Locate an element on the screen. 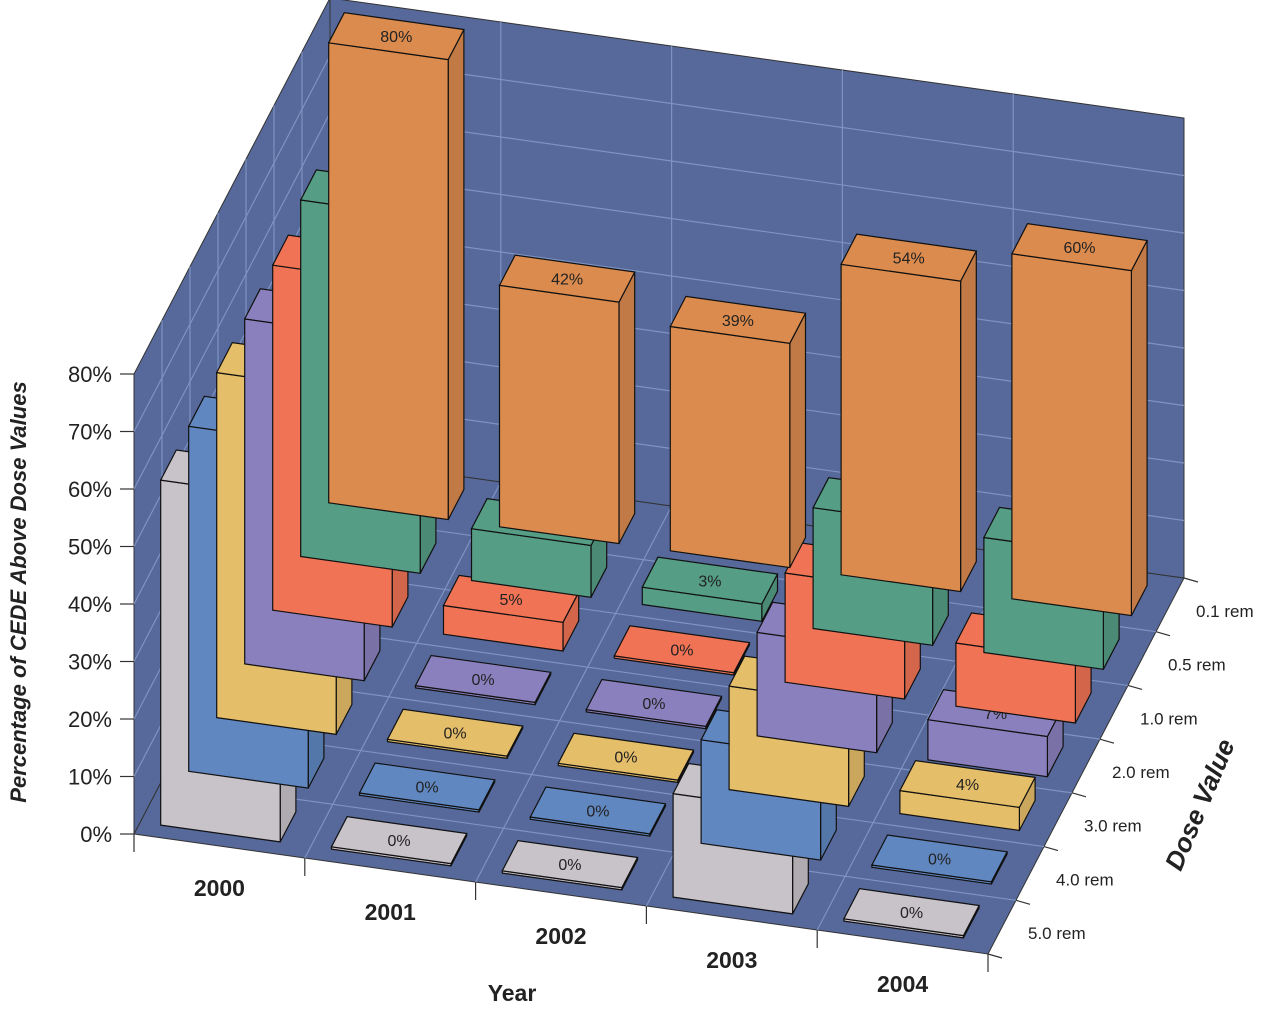 The width and height of the screenshot is (1263, 1009). bar-2001-3-0-rem: 0% is located at coordinates (455, 734).